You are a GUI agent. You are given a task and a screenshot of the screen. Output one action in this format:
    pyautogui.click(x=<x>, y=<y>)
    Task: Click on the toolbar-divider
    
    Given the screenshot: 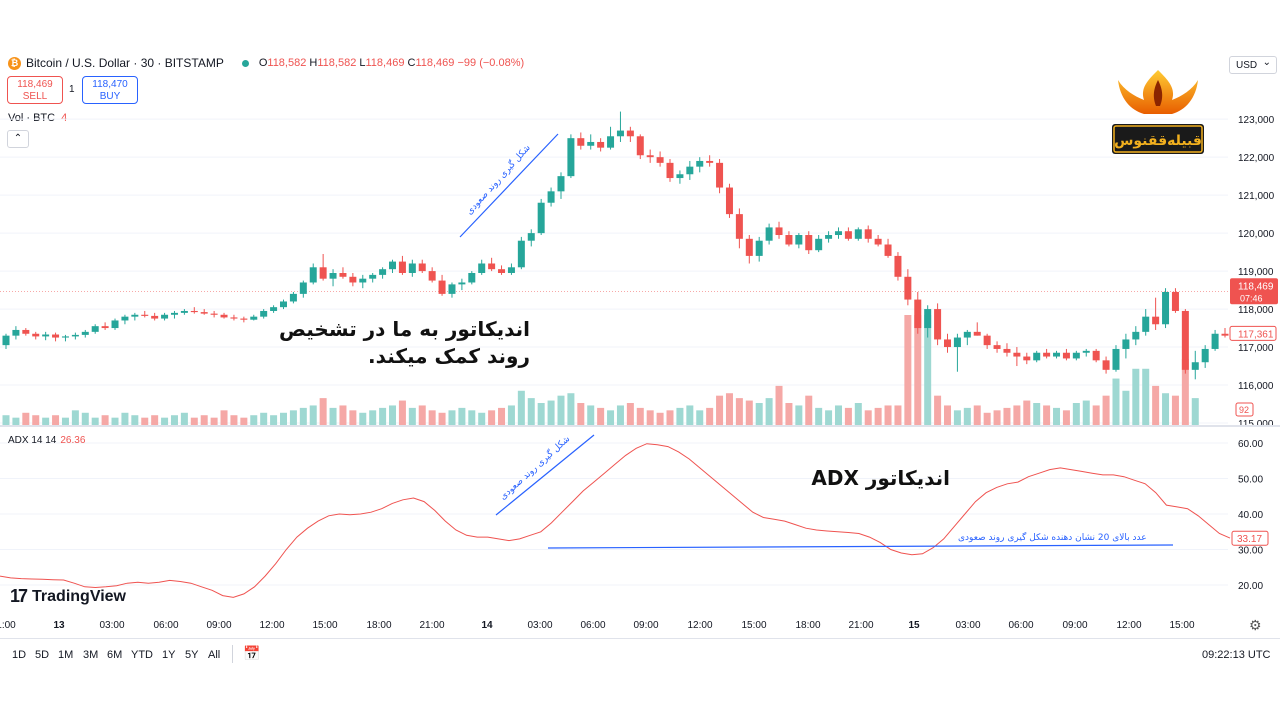 What is the action you would take?
    pyautogui.click(x=232, y=654)
    